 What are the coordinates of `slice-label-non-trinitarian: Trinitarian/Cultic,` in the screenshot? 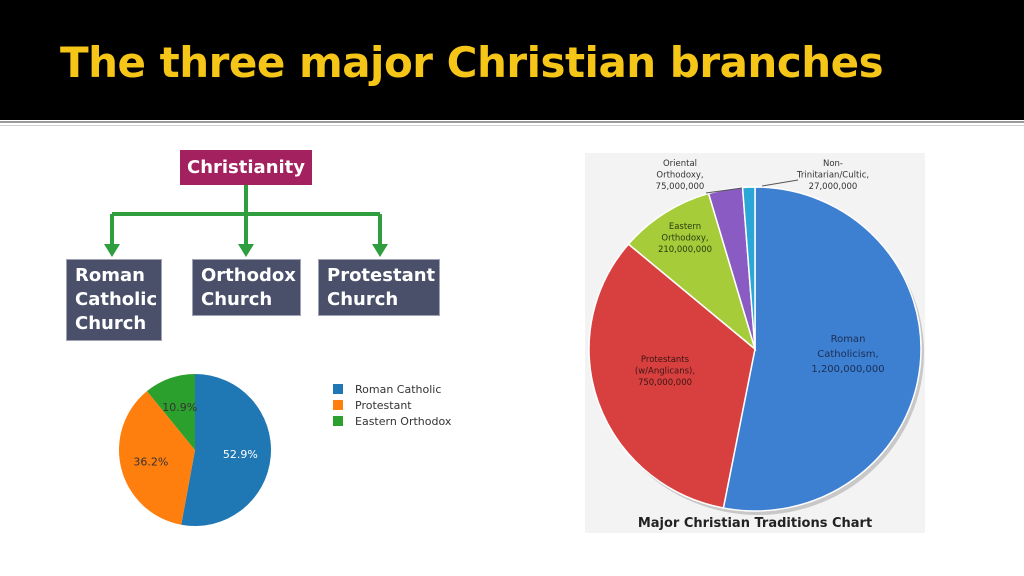 It's located at (832, 176).